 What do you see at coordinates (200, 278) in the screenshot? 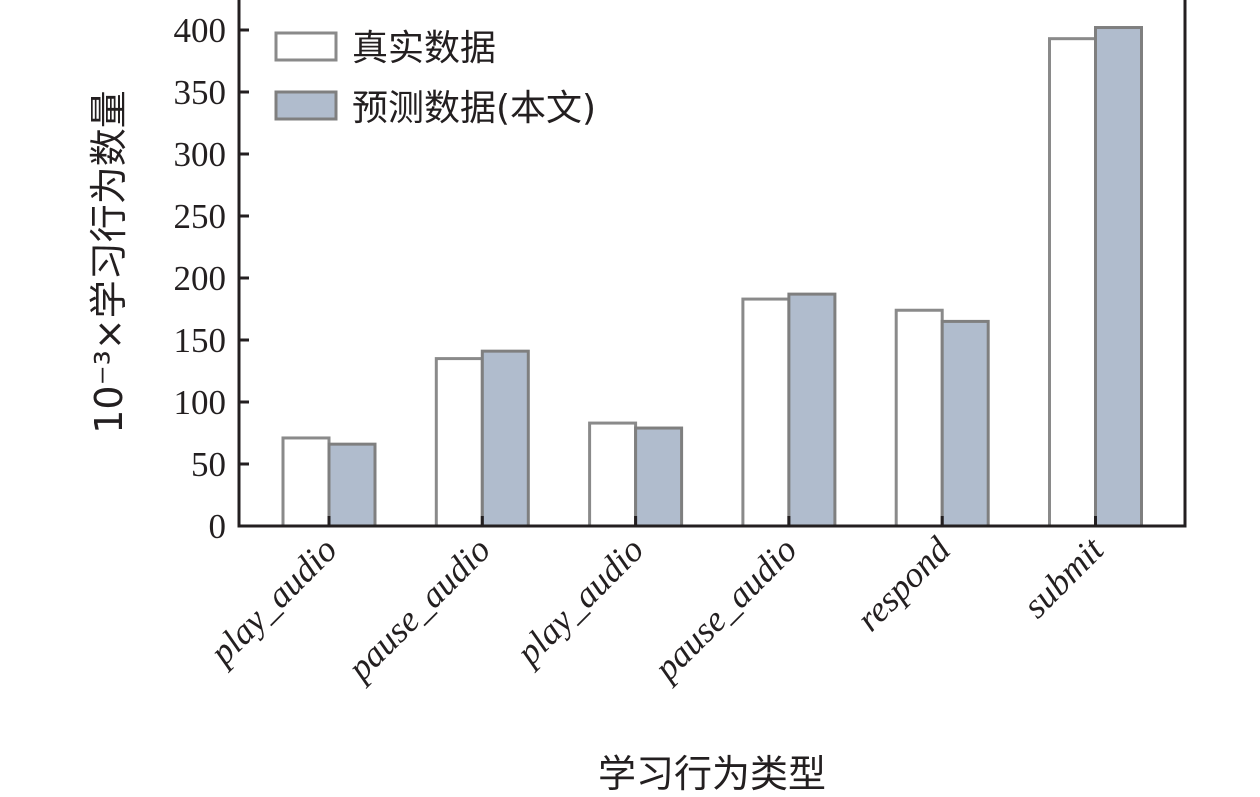
I see `y-tick-label-4: 200` at bounding box center [200, 278].